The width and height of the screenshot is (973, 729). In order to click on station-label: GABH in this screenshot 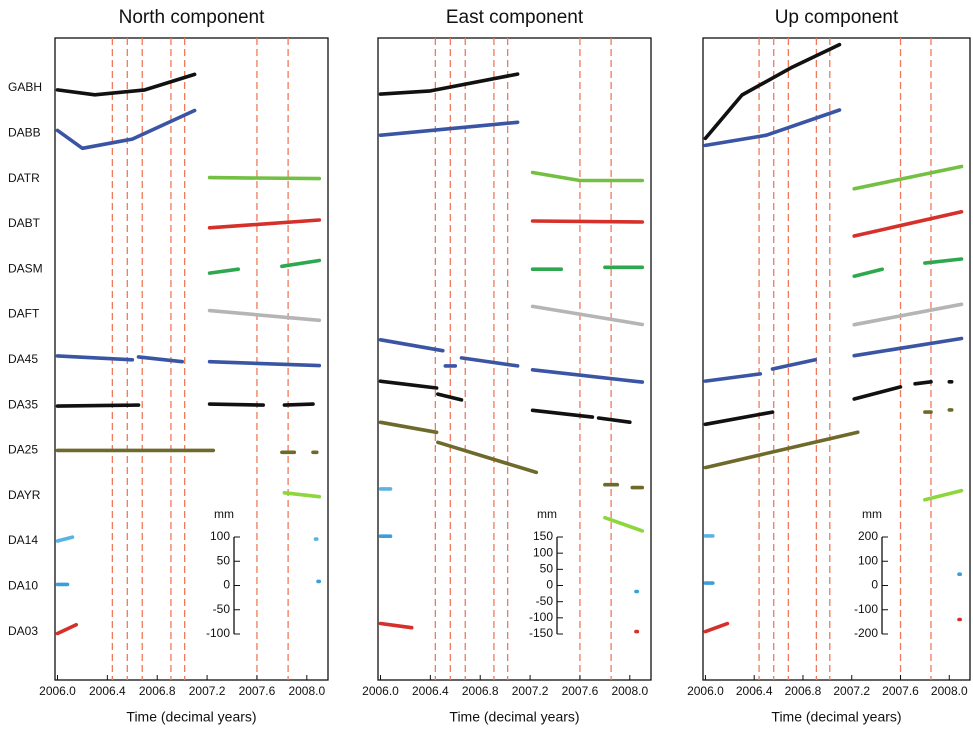, I will do `click(25, 87)`.